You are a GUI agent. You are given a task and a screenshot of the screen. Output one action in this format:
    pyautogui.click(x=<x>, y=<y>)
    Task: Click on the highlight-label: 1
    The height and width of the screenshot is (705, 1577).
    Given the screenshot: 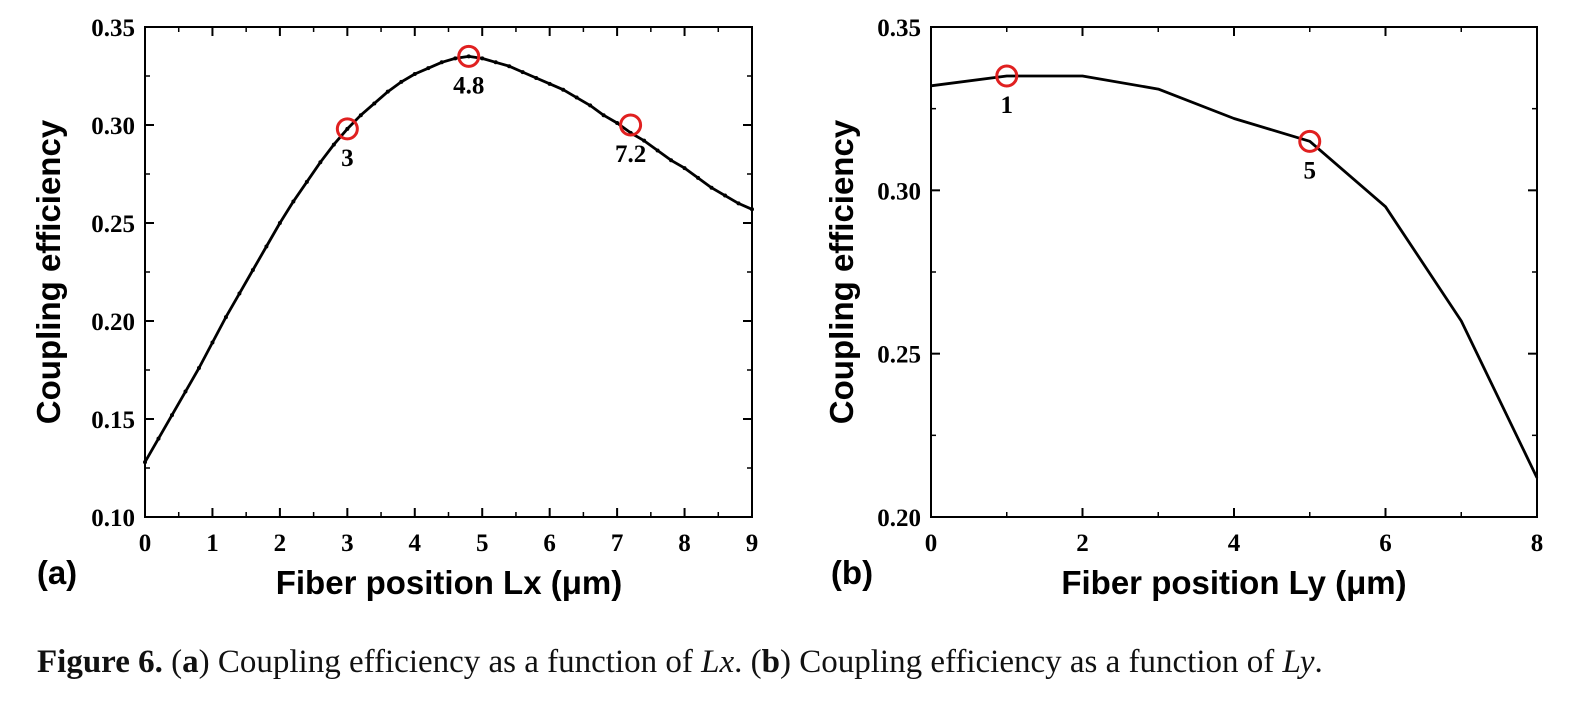 What is the action you would take?
    pyautogui.click(x=1007, y=105)
    